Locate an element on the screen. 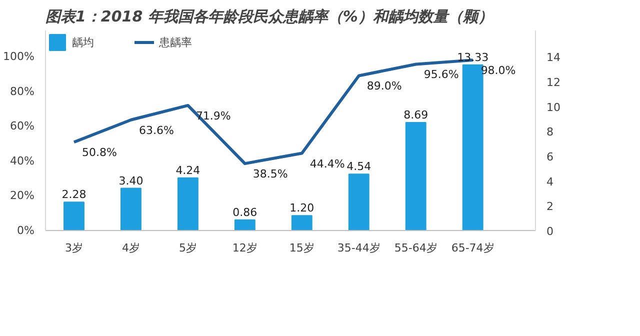 This screenshot has width=640, height=336. data-label: 38.5% is located at coordinates (270, 174).